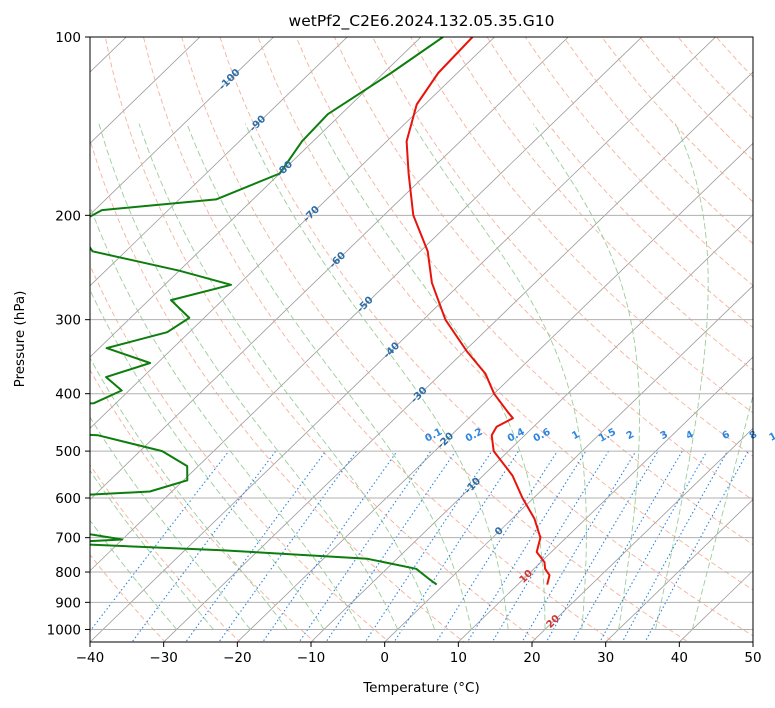 The width and height of the screenshot is (775, 708). I want to click on y-tick-label: 600, so click(68, 499).